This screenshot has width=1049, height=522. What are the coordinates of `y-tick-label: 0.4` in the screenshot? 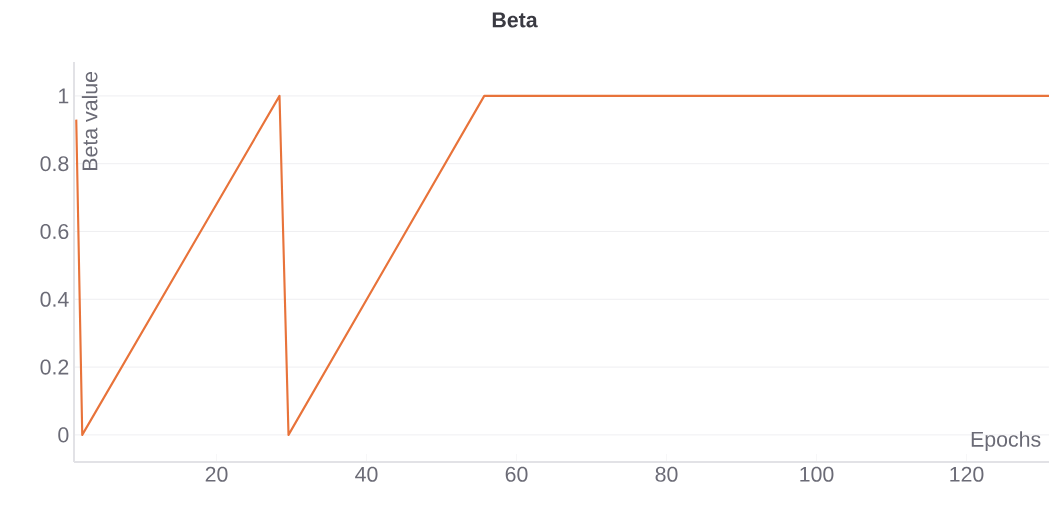 It's located at (54, 299).